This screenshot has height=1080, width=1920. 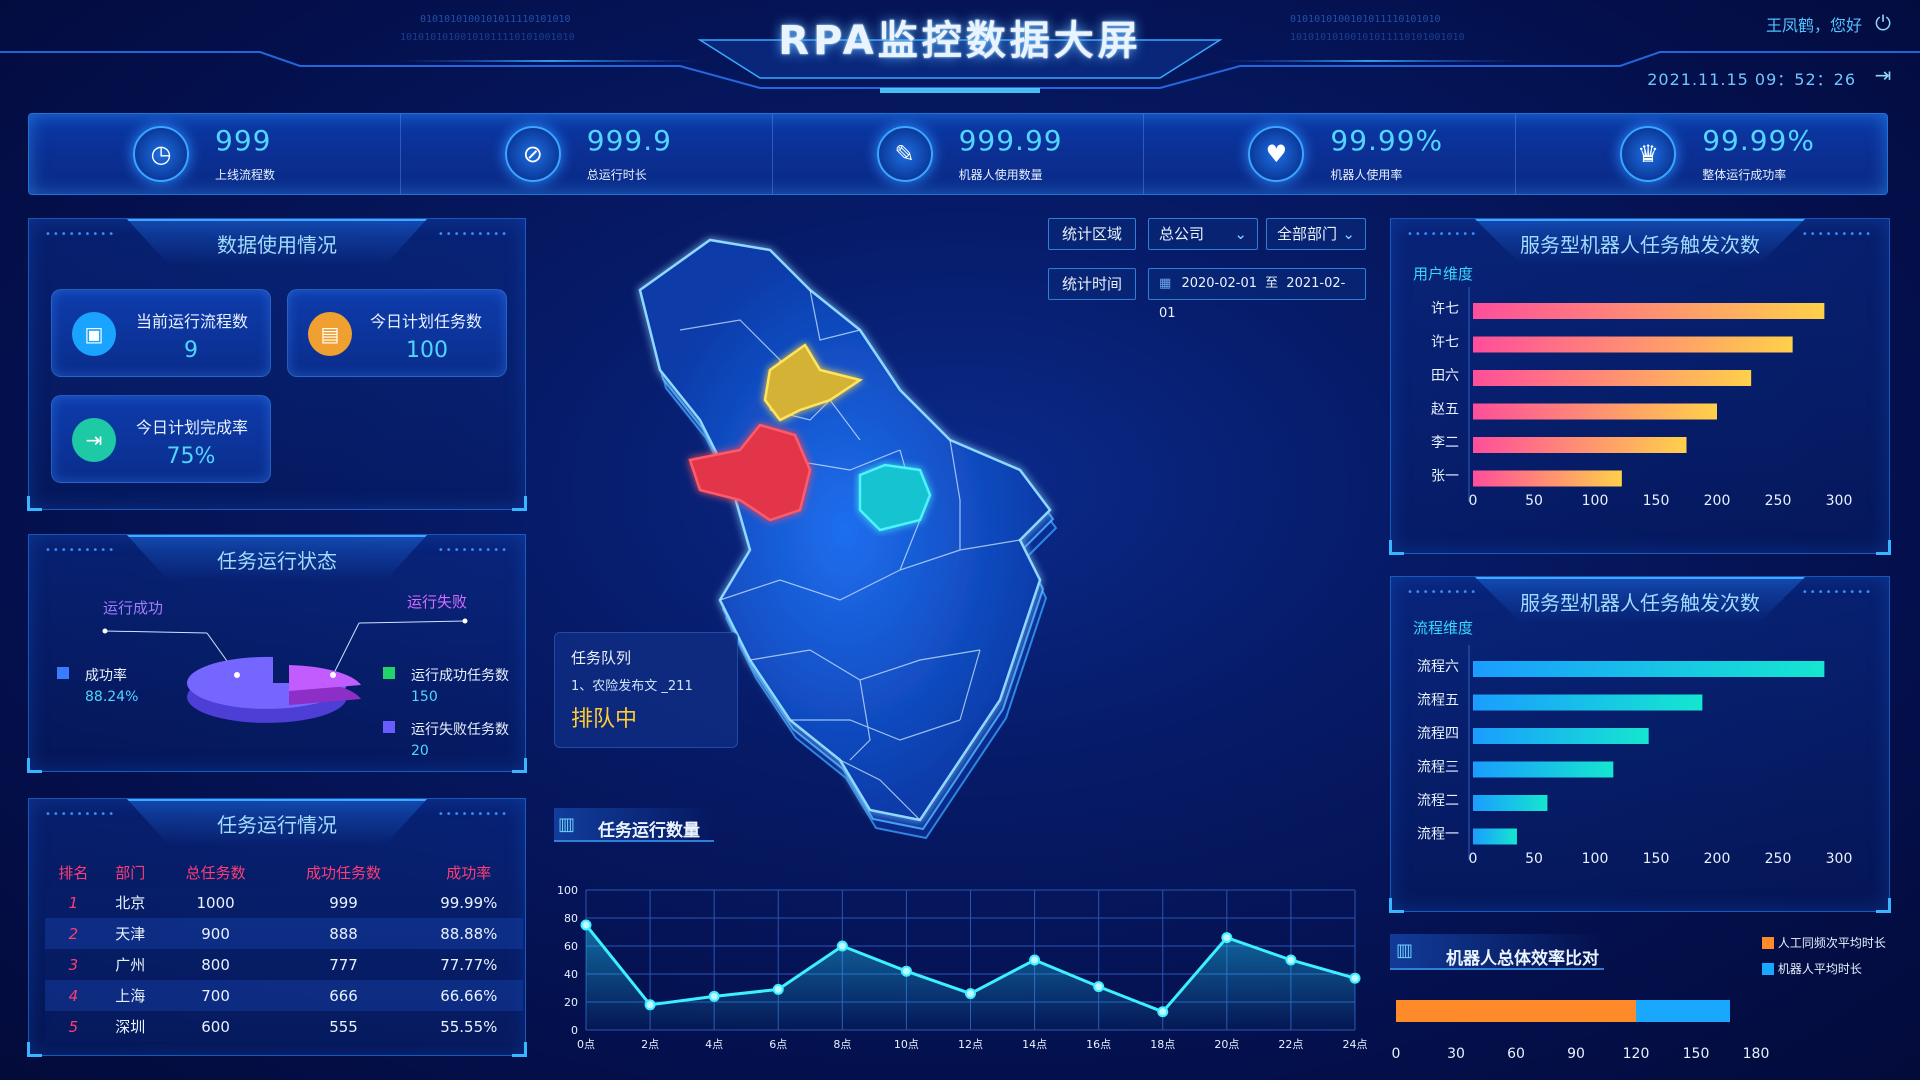 I want to click on department-select: 全部部门 ⌄, so click(x=1316, y=234).